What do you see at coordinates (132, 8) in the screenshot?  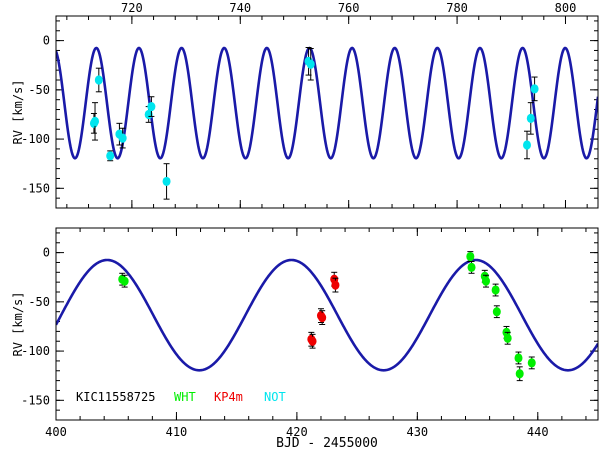 I see `x-tick-label: 720` at bounding box center [132, 8].